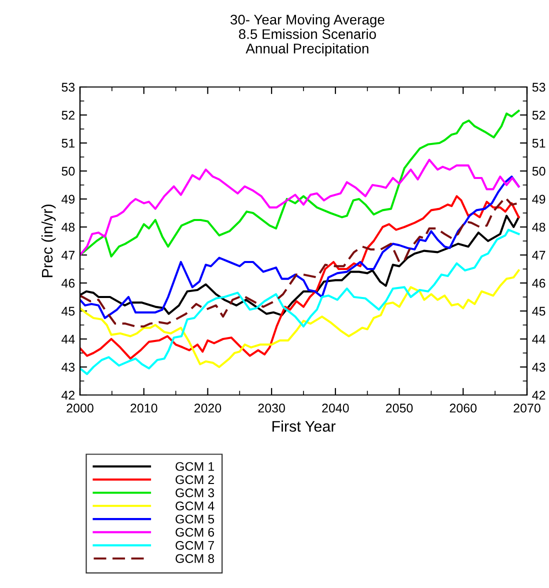 Image resolution: width=549 pixels, height=588 pixels. Describe the element at coordinates (539, 255) in the screenshot. I see `y2-tick-label: 47` at that location.